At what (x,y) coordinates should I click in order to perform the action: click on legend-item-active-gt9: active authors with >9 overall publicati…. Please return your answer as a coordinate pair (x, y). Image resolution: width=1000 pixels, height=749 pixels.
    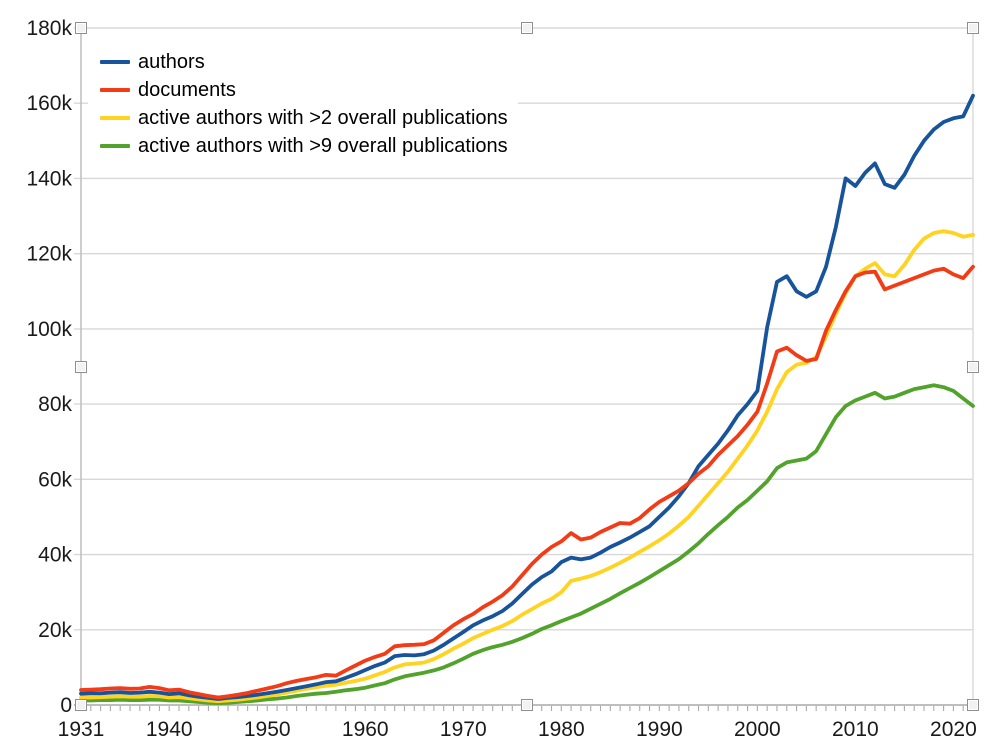
    Looking at the image, I should click on (304, 146).